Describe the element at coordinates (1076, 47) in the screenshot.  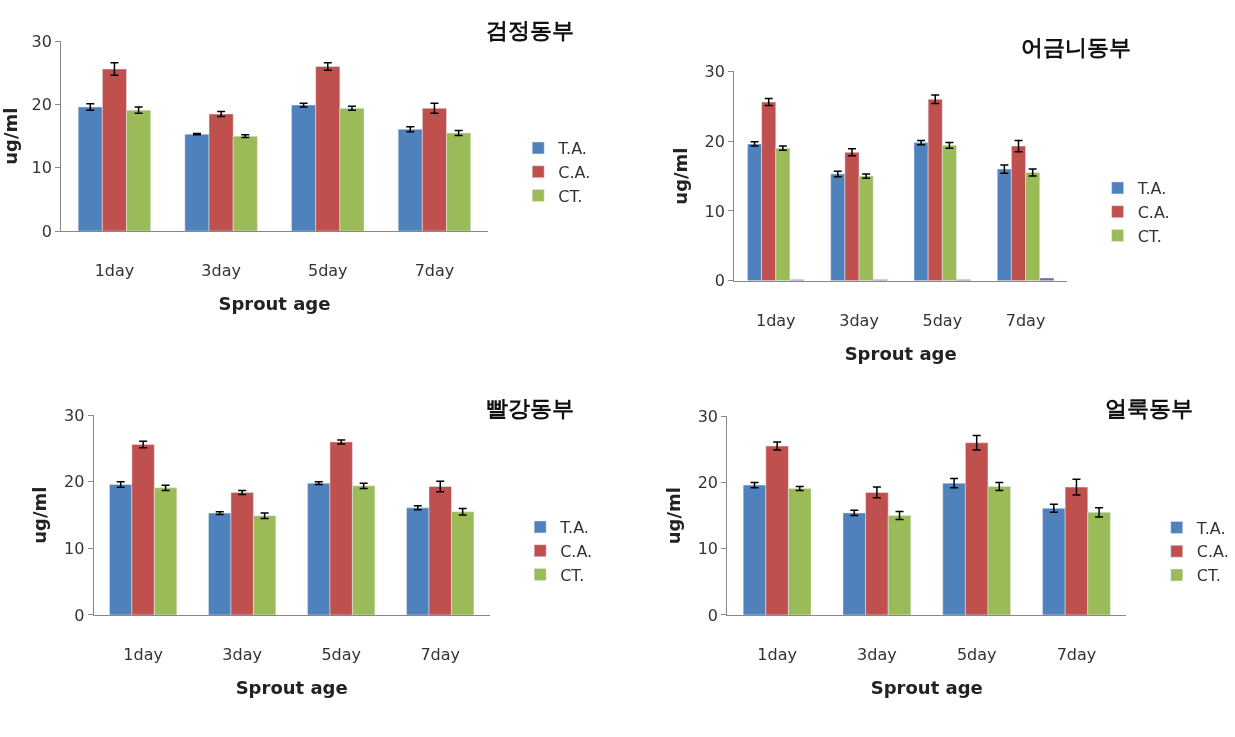
I see `chart-title: 어금니동부` at that location.